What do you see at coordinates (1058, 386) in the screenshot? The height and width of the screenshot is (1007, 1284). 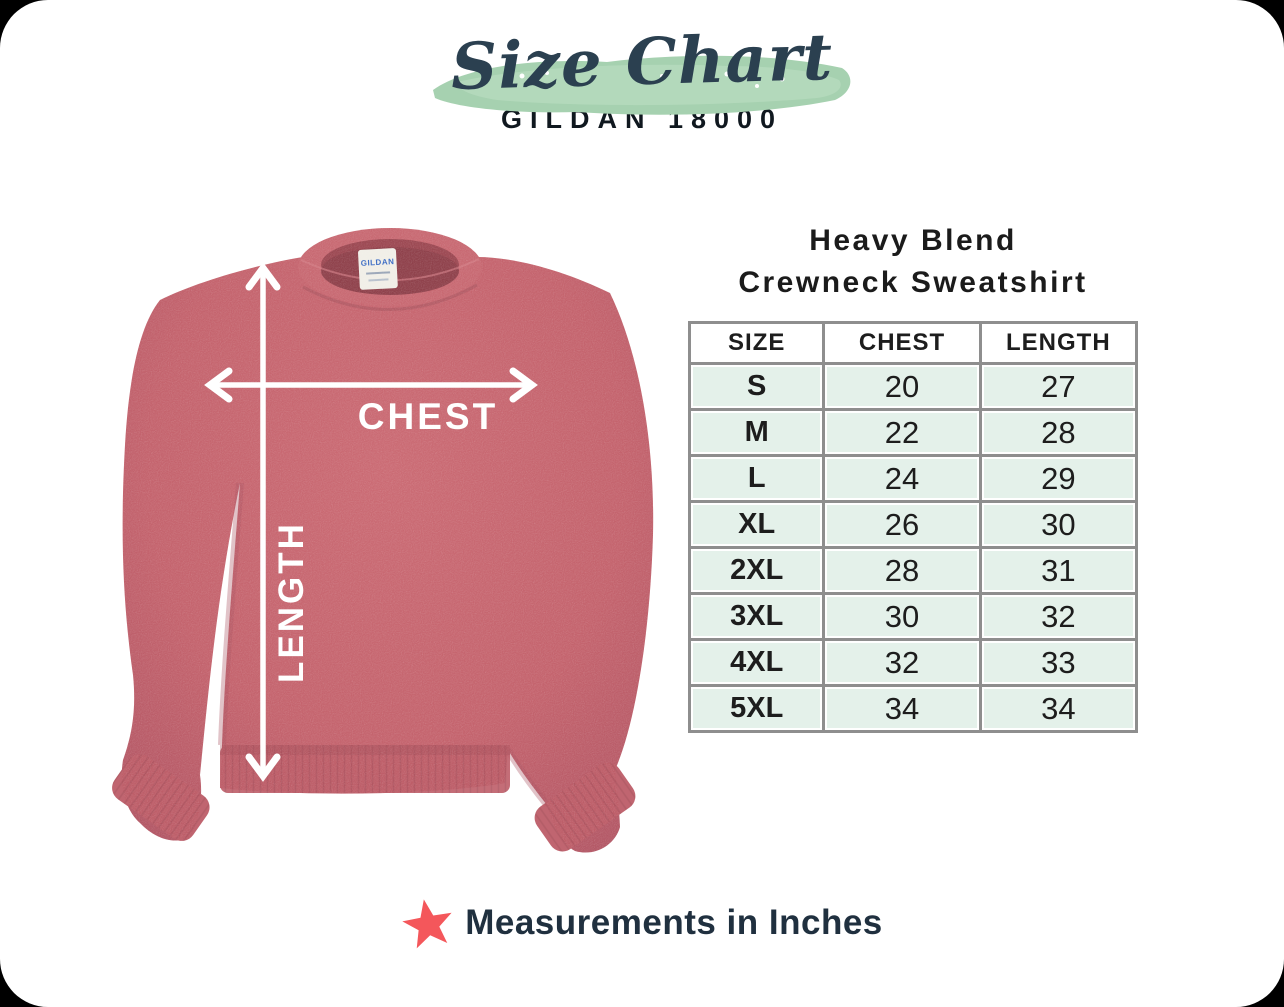 I see `cell-length: 27` at bounding box center [1058, 386].